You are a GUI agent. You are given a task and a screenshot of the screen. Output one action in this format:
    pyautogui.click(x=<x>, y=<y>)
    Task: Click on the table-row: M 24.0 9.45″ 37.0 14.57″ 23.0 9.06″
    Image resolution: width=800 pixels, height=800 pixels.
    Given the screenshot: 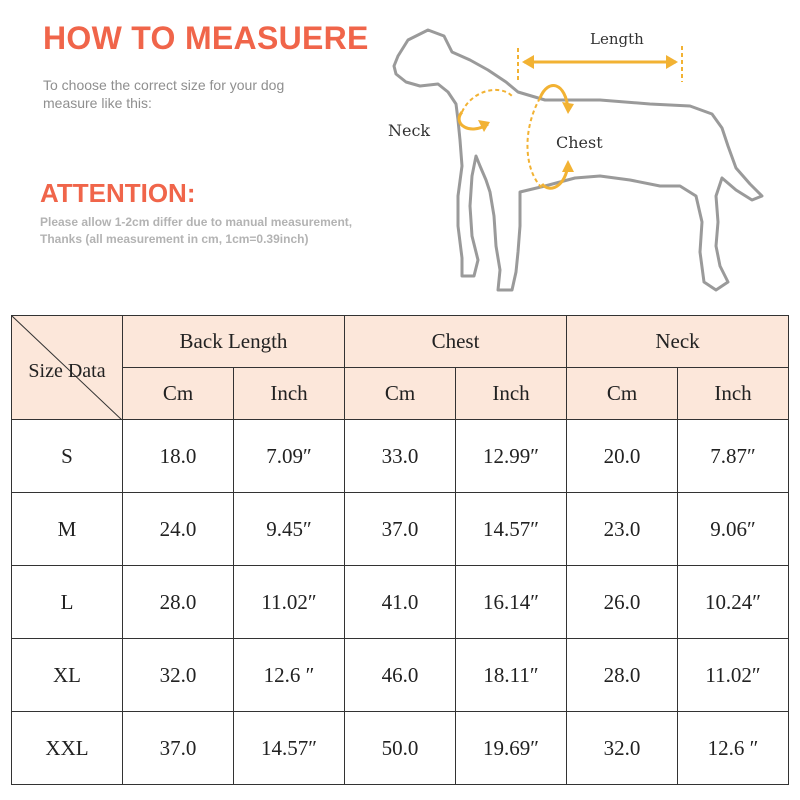 What is the action you would take?
    pyautogui.click(x=400, y=529)
    